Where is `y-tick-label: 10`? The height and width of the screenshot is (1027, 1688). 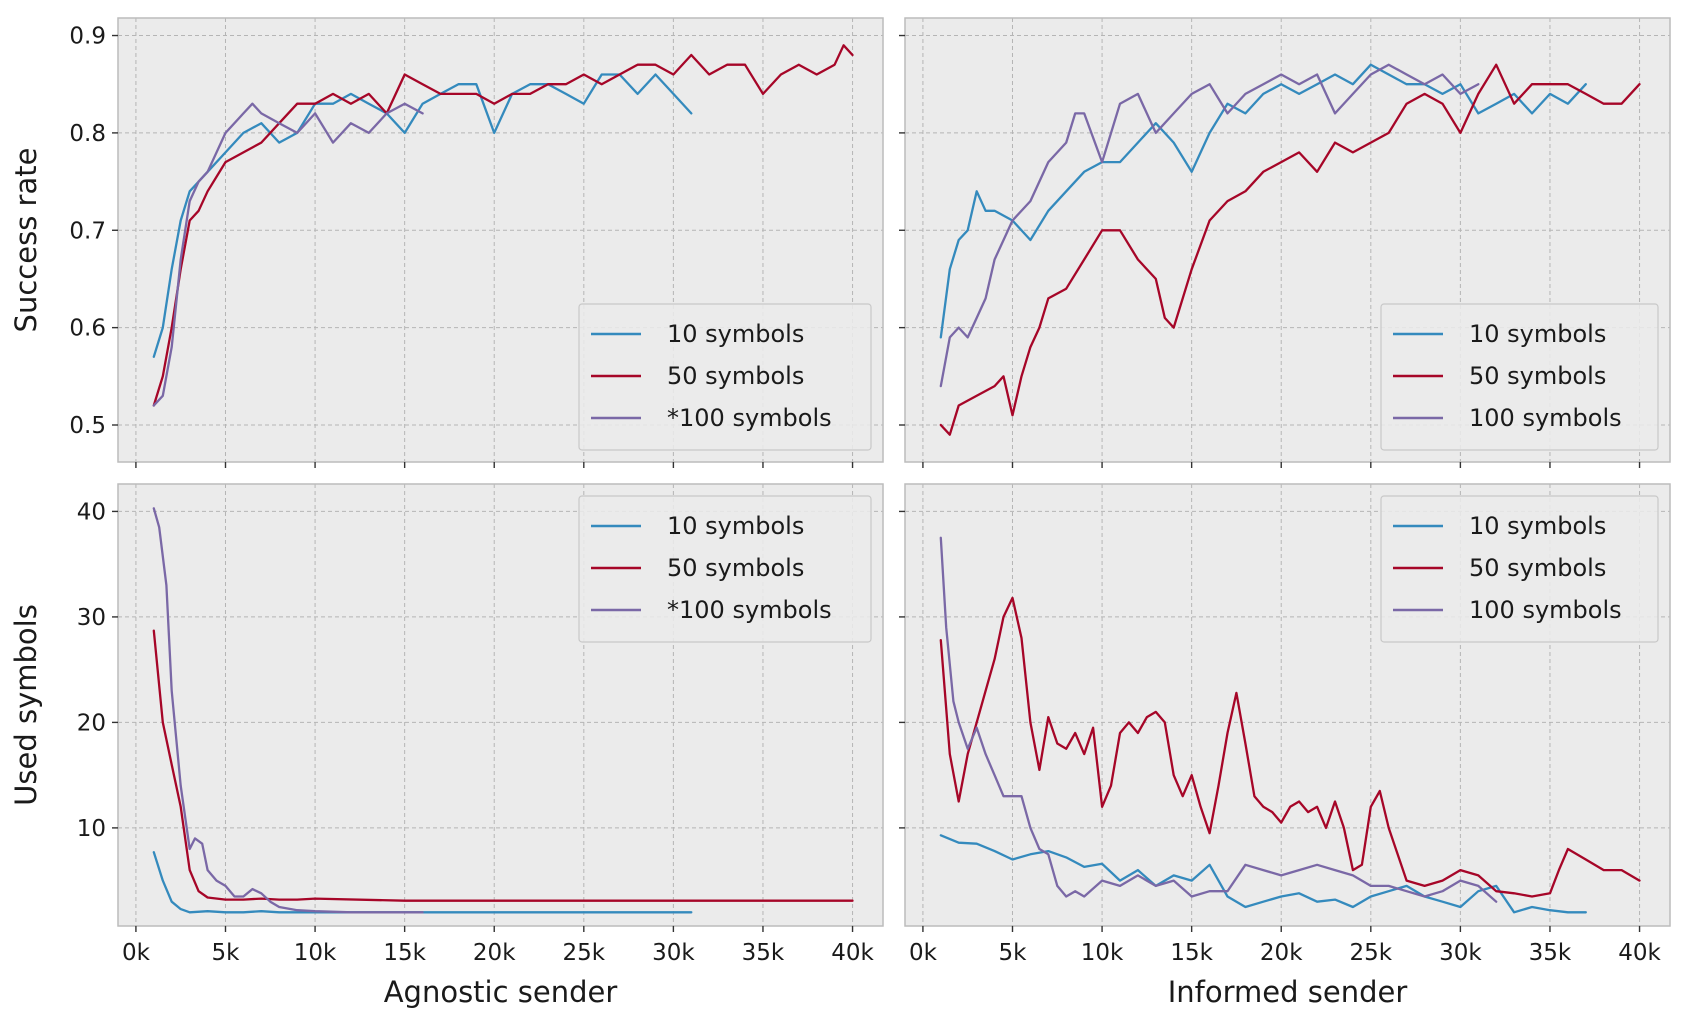 y-tick-label: 10 is located at coordinates (91, 829).